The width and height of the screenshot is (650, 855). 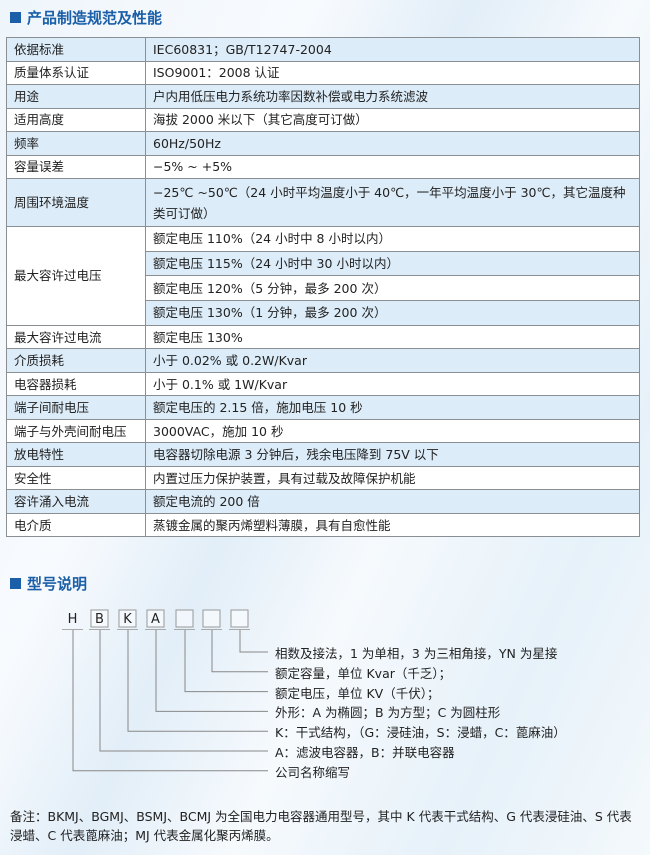 I want to click on row-key: 频率, so click(x=76, y=143).